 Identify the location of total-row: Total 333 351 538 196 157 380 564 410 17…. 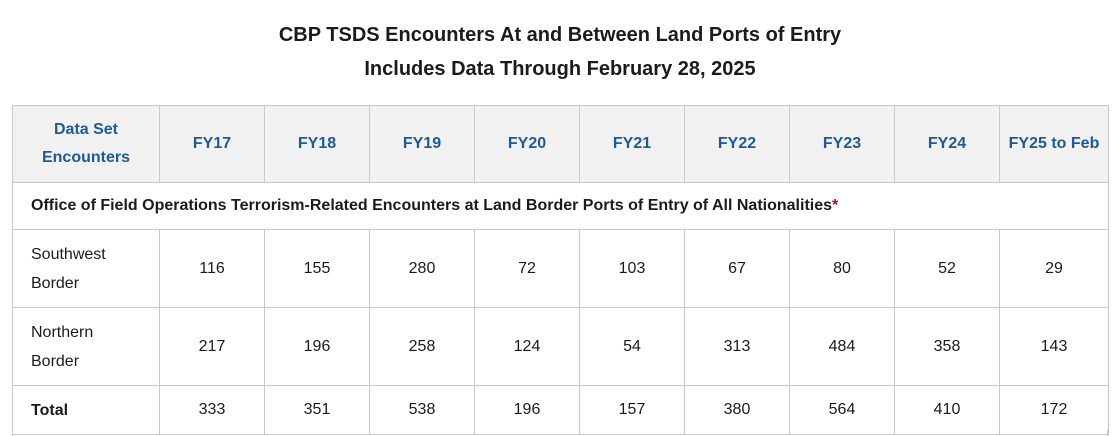
(560, 410).